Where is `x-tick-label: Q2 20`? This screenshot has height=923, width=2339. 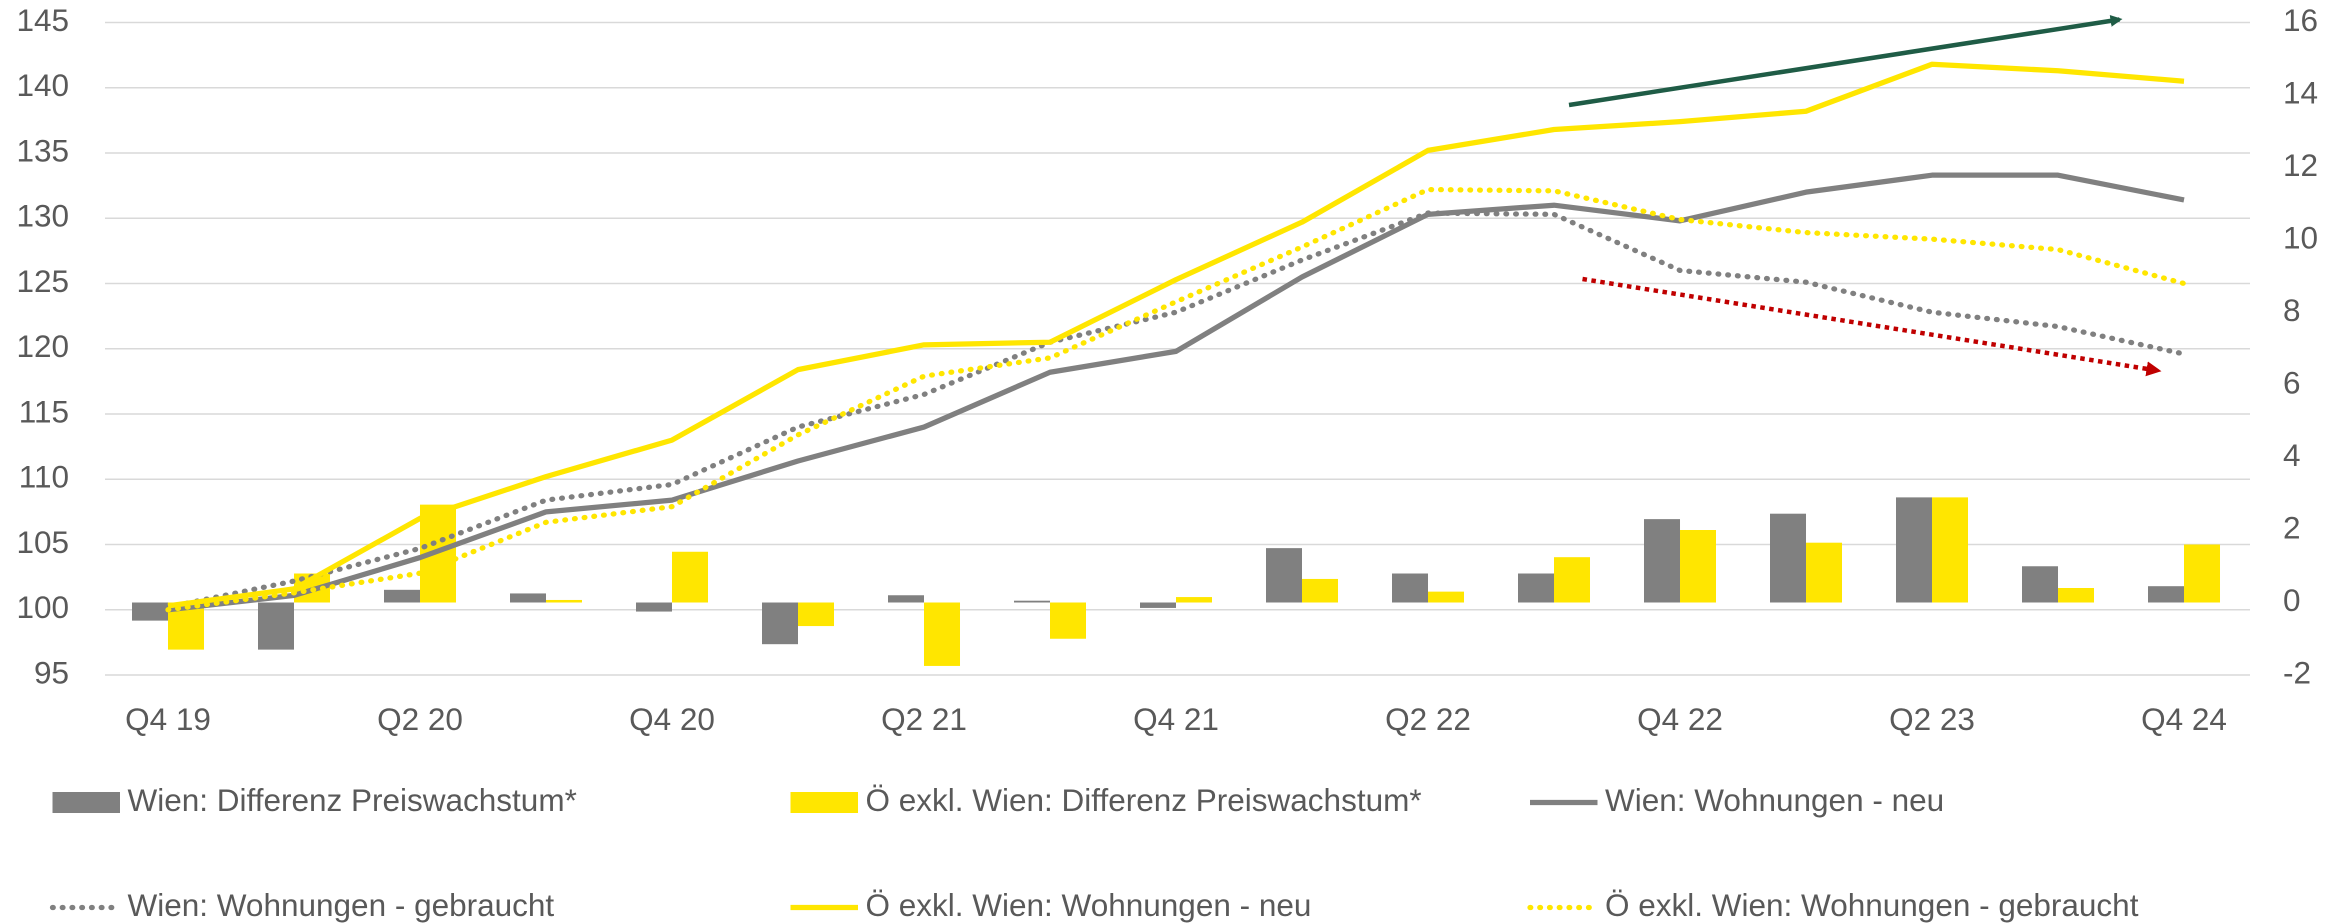
x-tick-label: Q2 20 is located at coordinates (420, 719).